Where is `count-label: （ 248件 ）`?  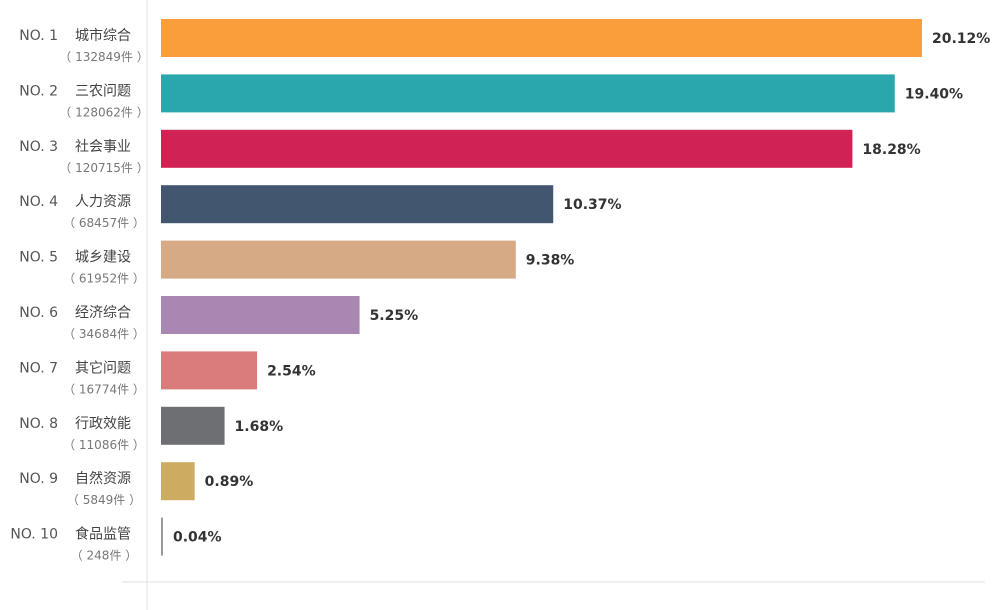
count-label: （ 248件 ） is located at coordinates (104, 556).